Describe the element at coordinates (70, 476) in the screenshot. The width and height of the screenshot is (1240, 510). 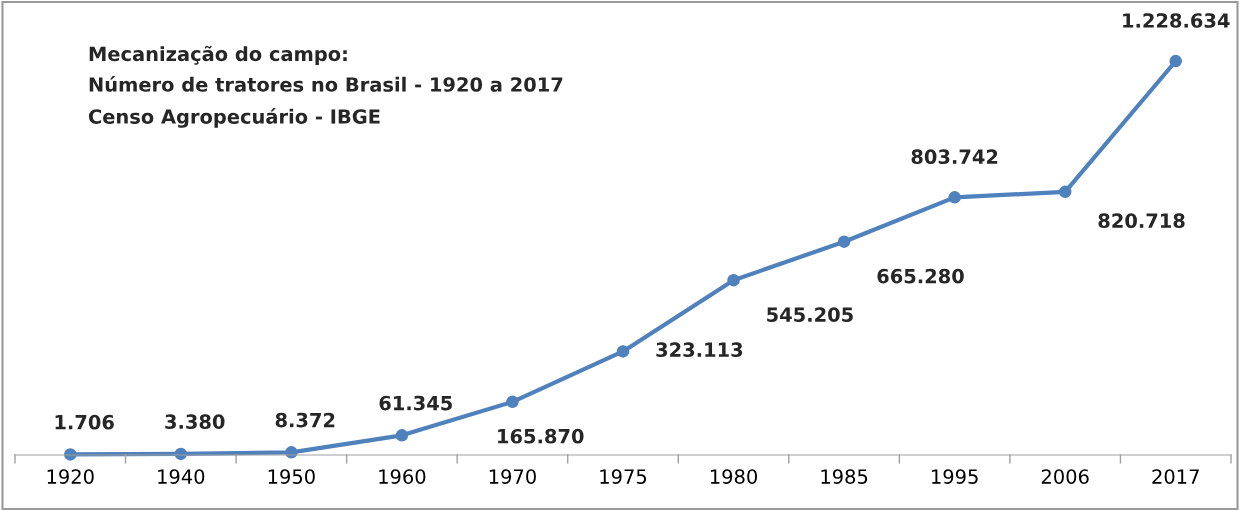
I see `x-tick-label: 1920` at that location.